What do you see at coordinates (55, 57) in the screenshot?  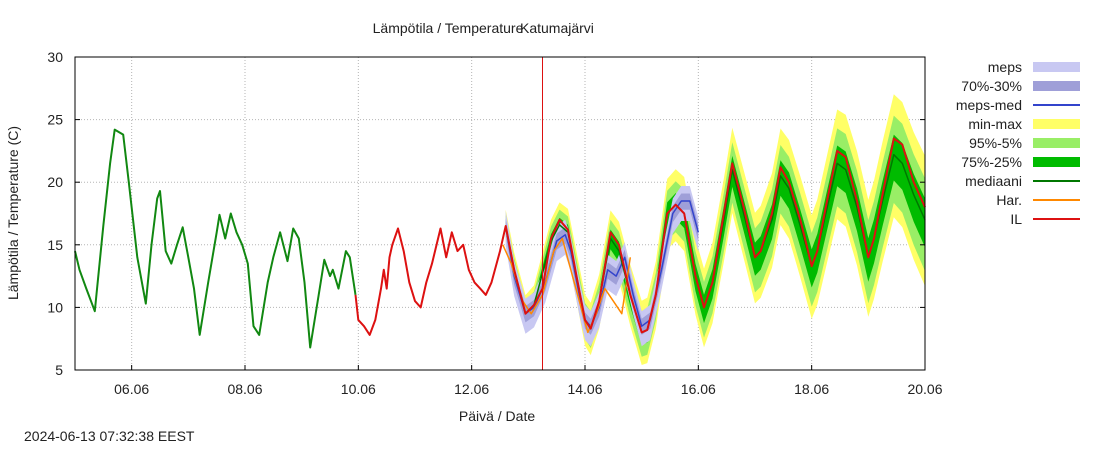 I see `y-tick-label: 30` at bounding box center [55, 57].